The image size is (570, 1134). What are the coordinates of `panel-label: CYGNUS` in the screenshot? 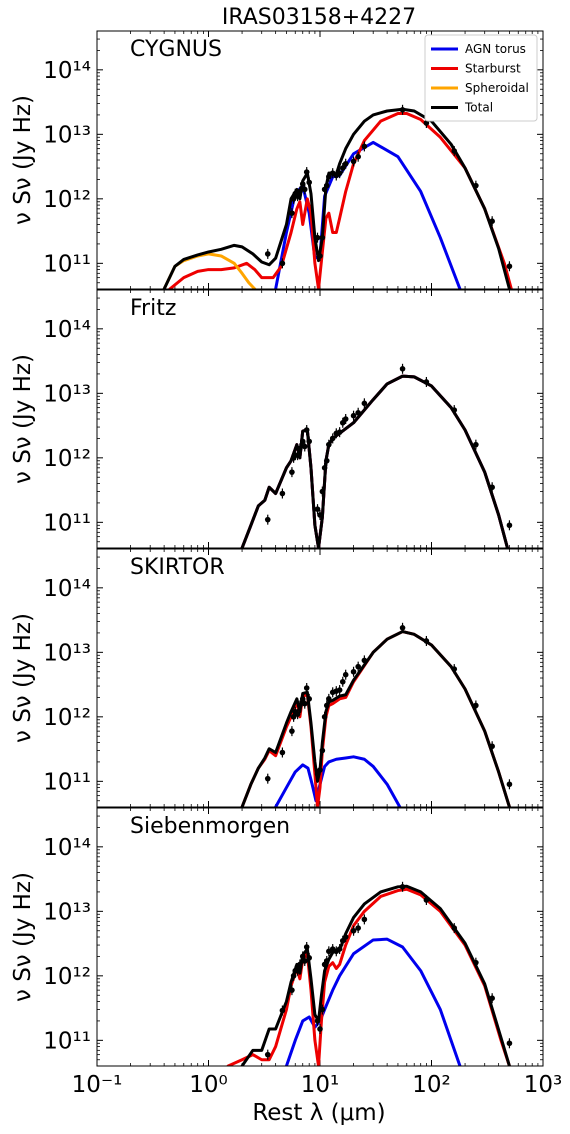 It's located at (176, 49).